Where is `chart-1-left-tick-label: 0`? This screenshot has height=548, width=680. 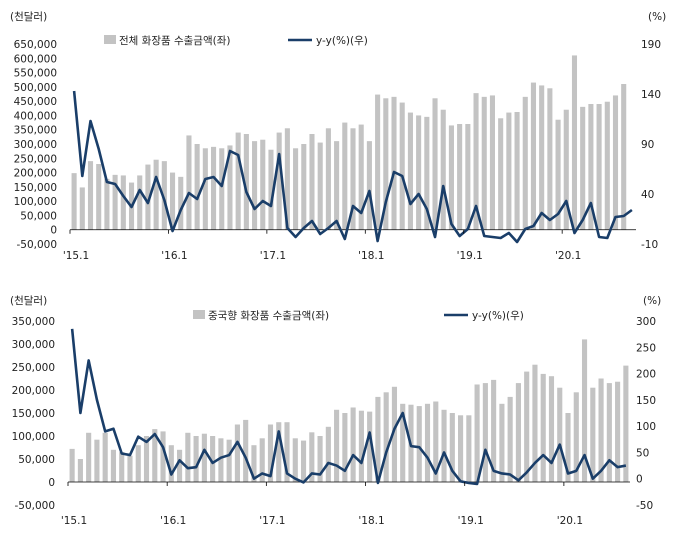 chart-1-left-tick-label: 0 is located at coordinates (53, 231).